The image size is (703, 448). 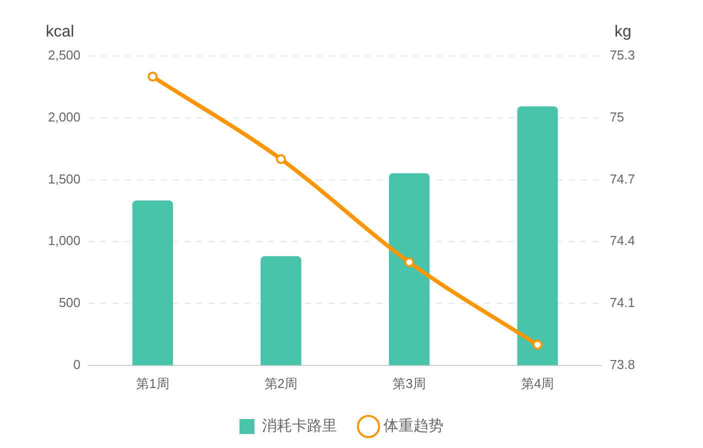 I want to click on y-tick-label: 500, so click(x=69, y=302).